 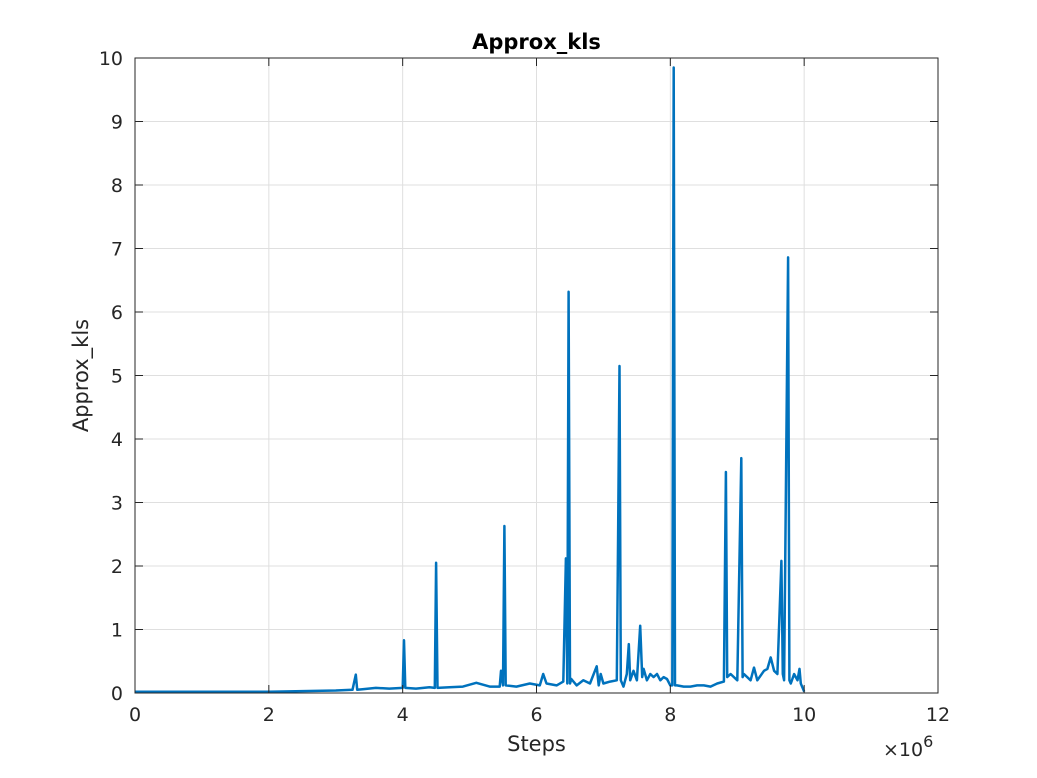 What do you see at coordinates (536, 744) in the screenshot?
I see `x-axis-title: Steps` at bounding box center [536, 744].